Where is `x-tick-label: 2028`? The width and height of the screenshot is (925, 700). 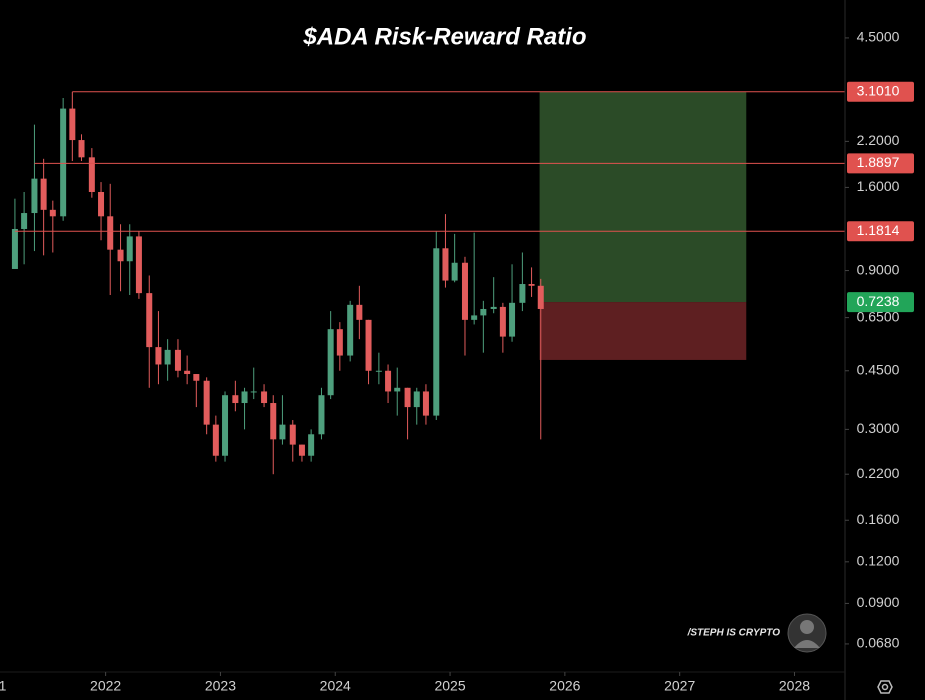 x-tick-label: 2028 is located at coordinates (794, 686).